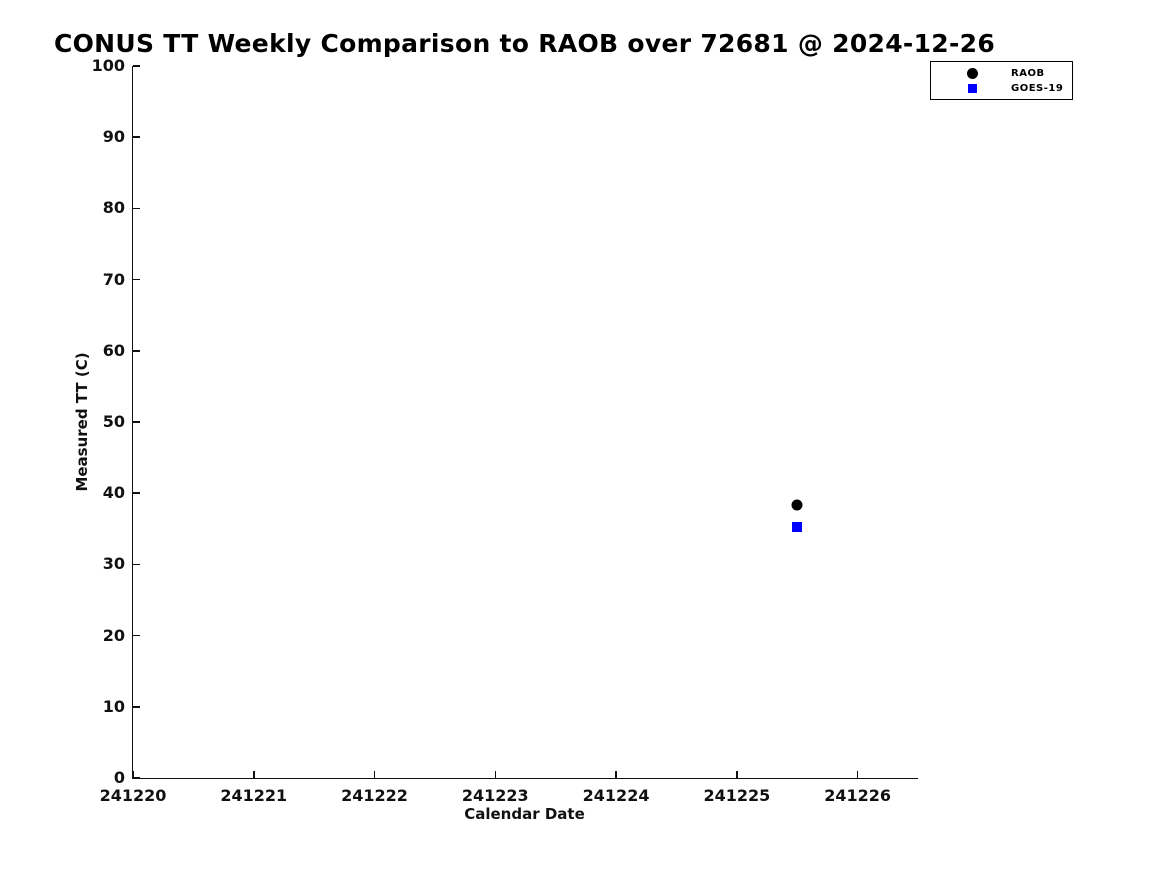  Describe the element at coordinates (113, 208) in the screenshot. I see `y-tick-label: 80` at that location.